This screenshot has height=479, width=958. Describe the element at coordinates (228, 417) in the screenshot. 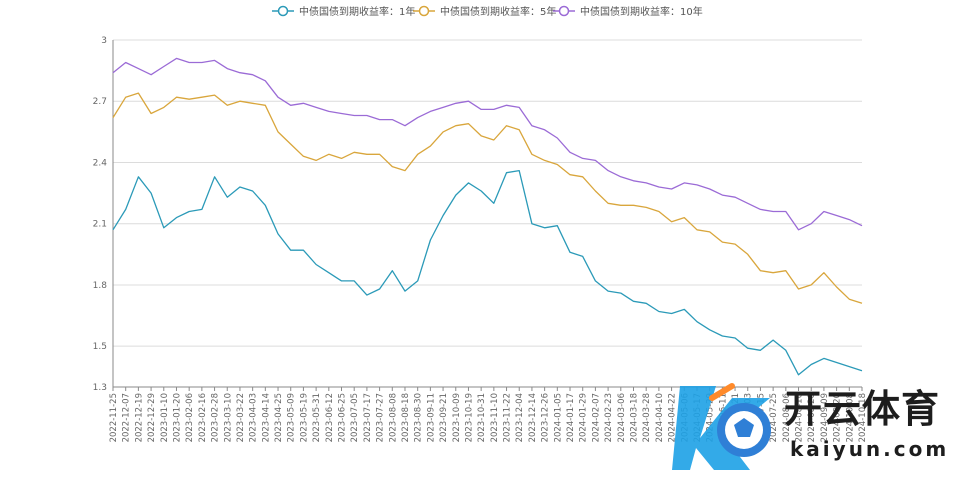

I see `x-tick-label: 2023-03-10` at that location.